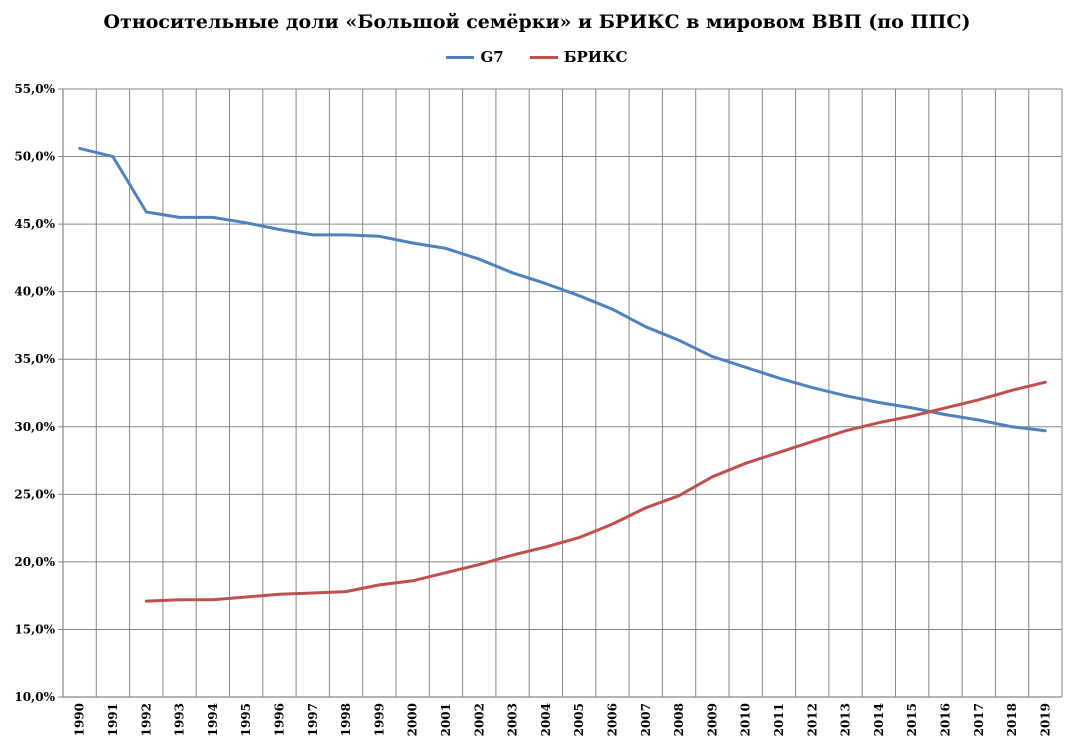 The height and width of the screenshot is (750, 1074). Describe the element at coordinates (246, 719) in the screenshot. I see `x-tick-label: 1995` at that location.